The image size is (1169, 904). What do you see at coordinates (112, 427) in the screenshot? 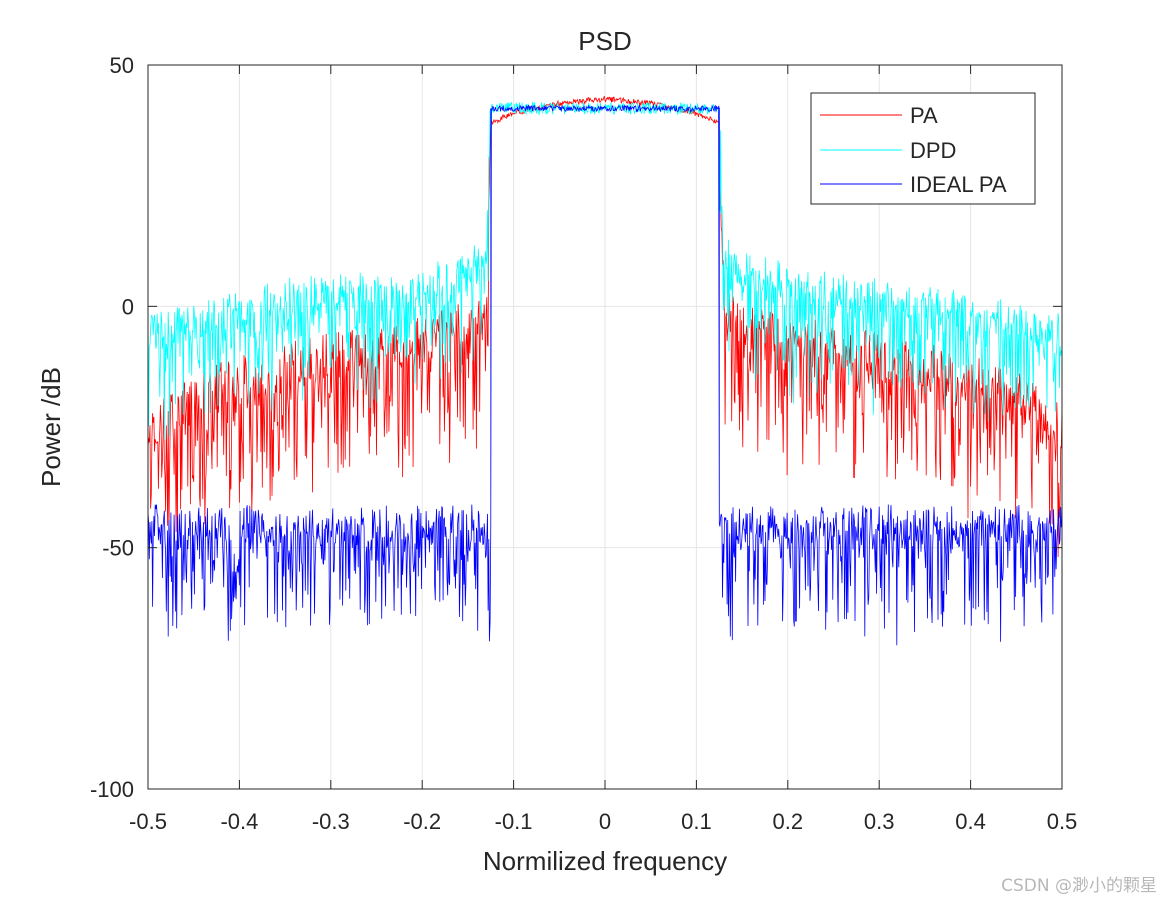
I see `y-tick-labels: -100 -50 0 50` at bounding box center [112, 427].